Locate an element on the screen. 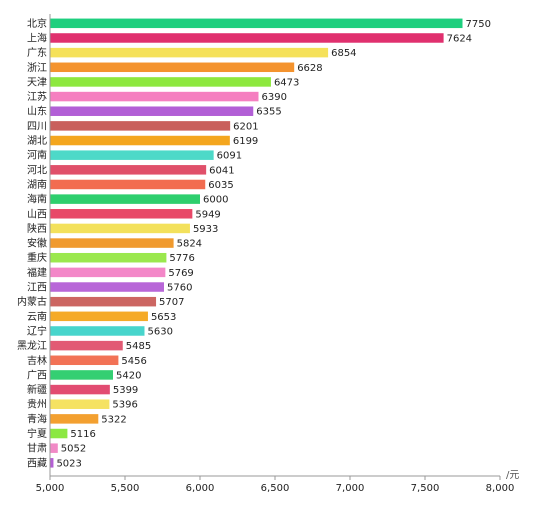 Image resolution: width=555 pixels, height=505 pixels. value-label-24: 5420 is located at coordinates (128, 375).